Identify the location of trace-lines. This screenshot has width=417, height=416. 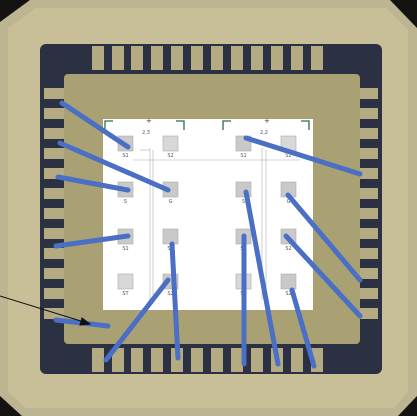
(216, 224).